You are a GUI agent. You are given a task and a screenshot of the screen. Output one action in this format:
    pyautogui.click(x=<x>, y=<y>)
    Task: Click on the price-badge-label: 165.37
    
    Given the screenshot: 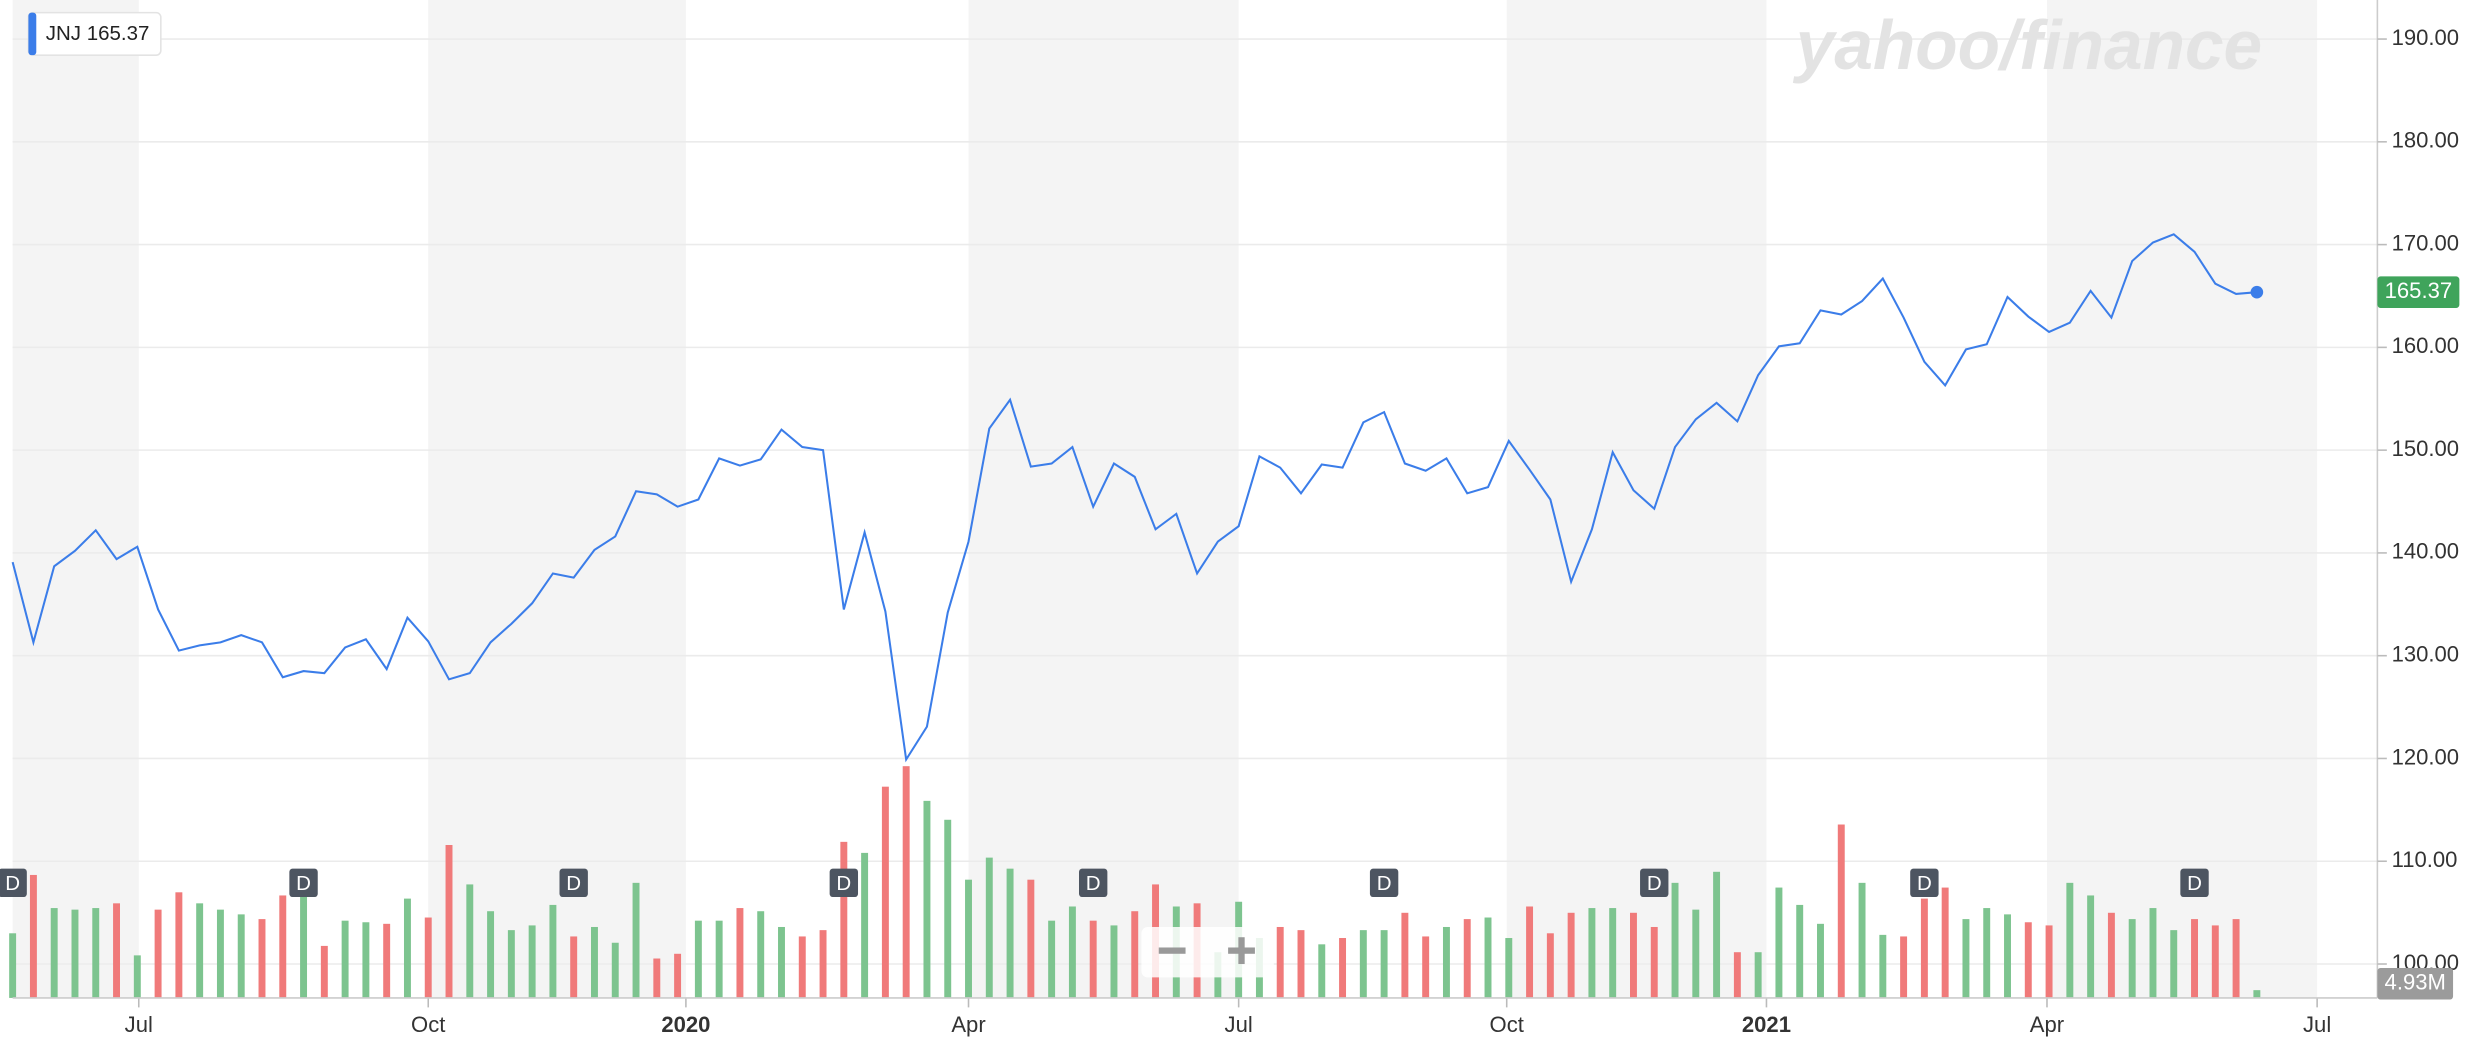 What is the action you would take?
    pyautogui.click(x=2418, y=290)
    